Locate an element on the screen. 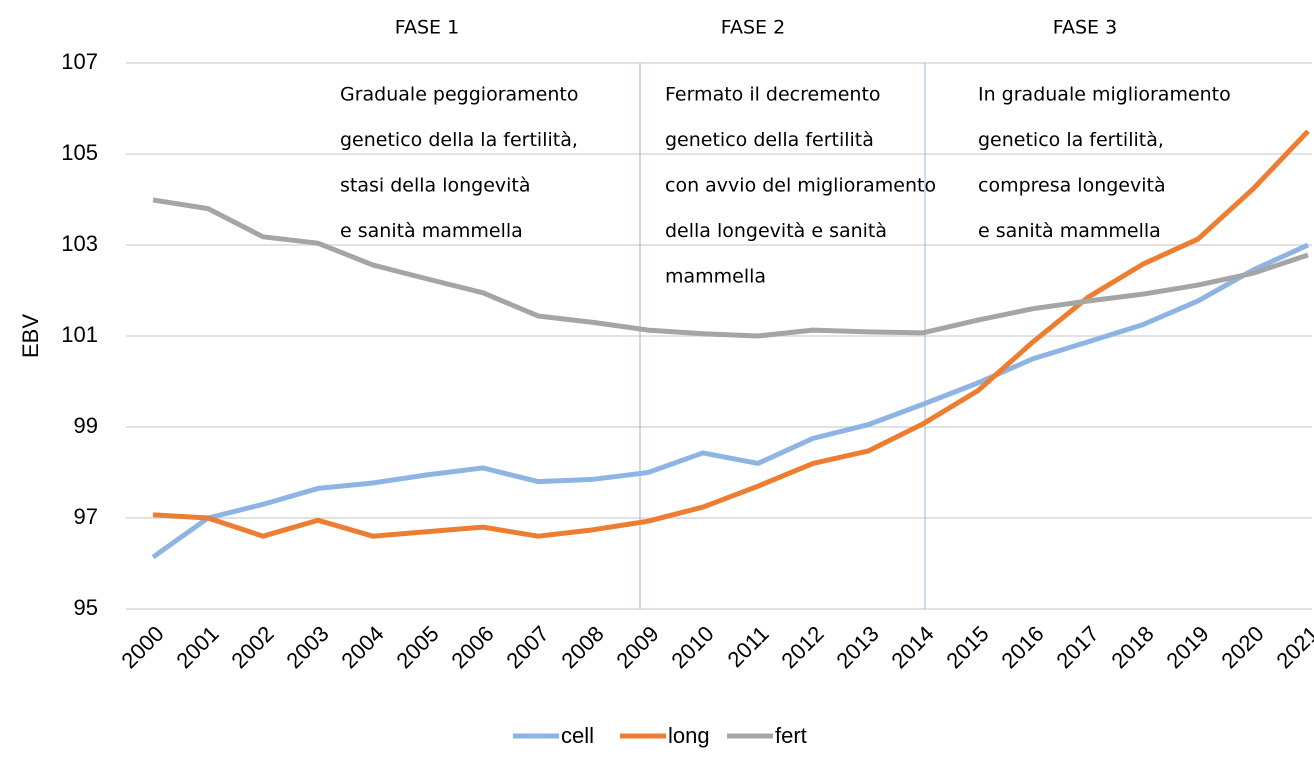 The height and width of the screenshot is (757, 1314). x-tick-label: 2000 is located at coordinates (142, 647).